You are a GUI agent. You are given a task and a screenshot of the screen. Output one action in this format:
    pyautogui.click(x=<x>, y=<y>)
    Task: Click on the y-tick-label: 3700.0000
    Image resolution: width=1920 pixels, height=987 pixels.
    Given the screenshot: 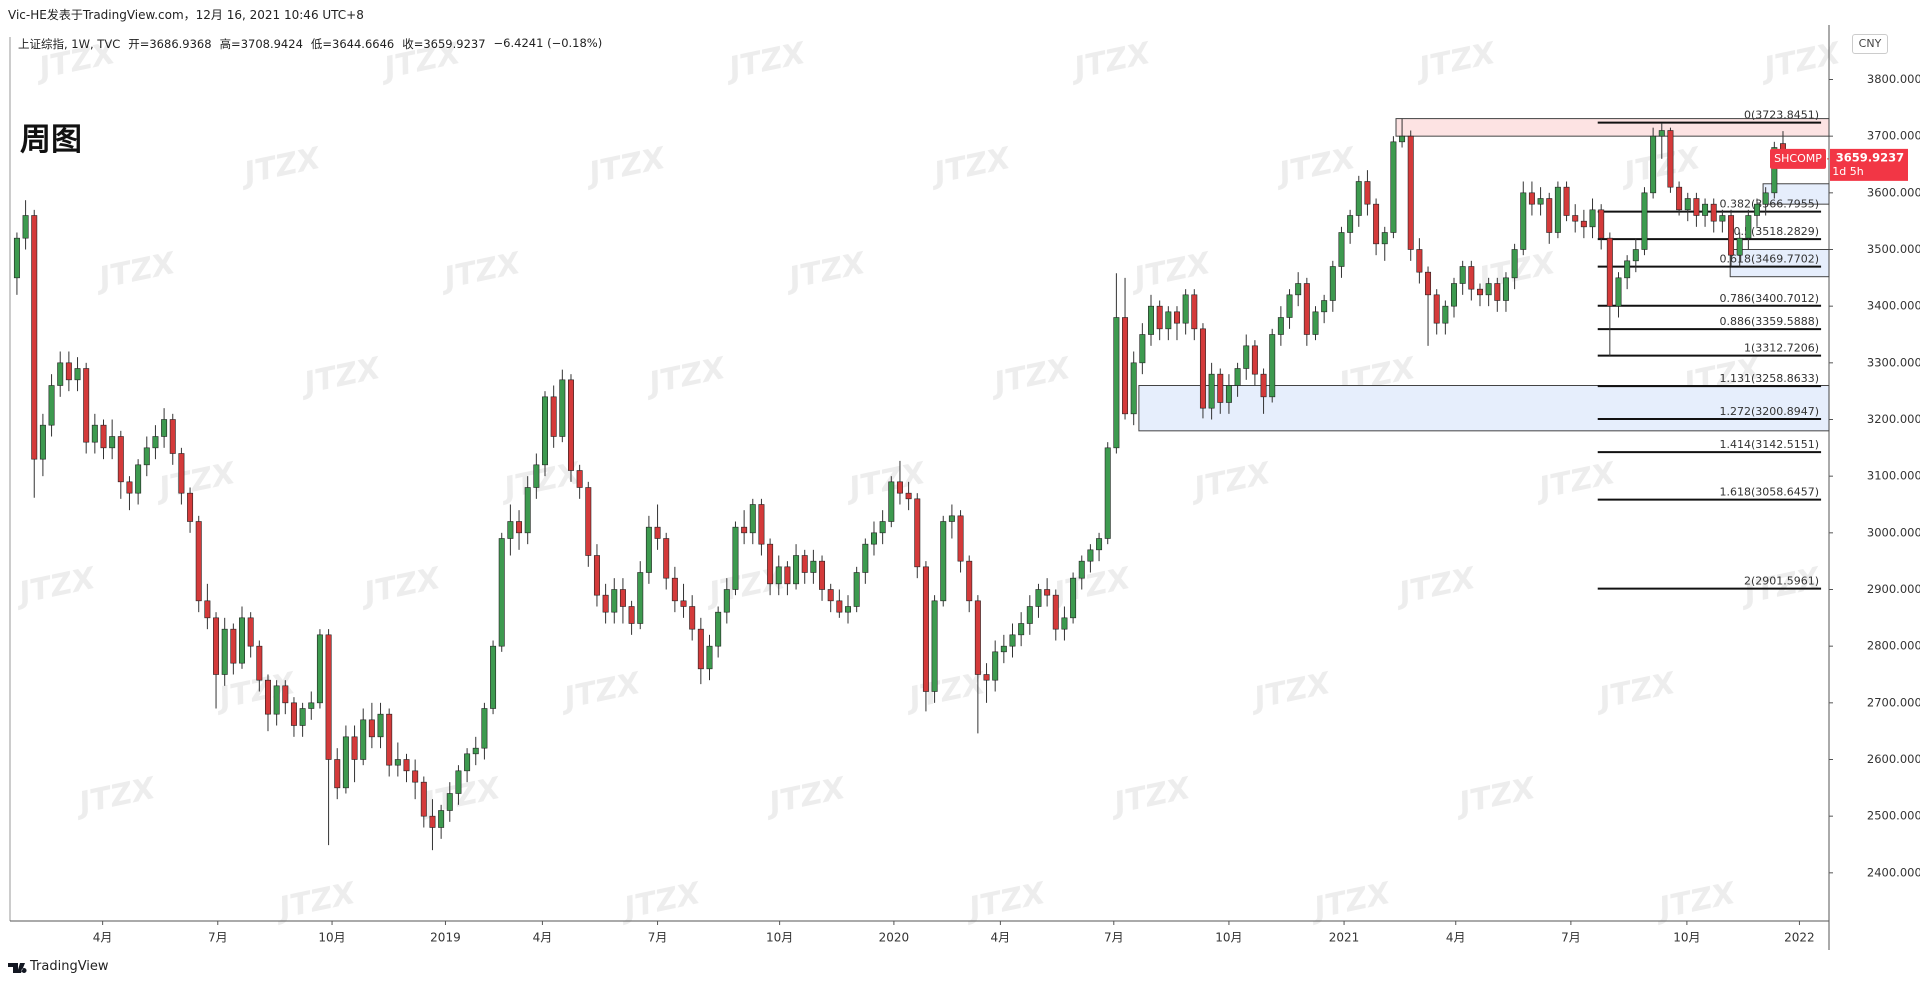 What is the action you would take?
    pyautogui.click(x=1893, y=136)
    